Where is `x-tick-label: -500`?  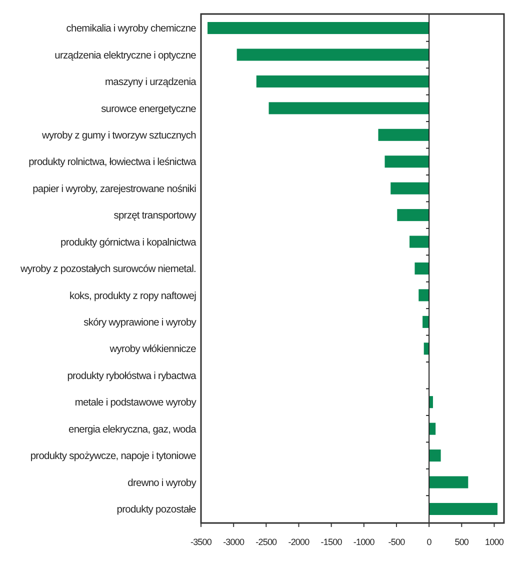
x-tick-label: -500 is located at coordinates (397, 542).